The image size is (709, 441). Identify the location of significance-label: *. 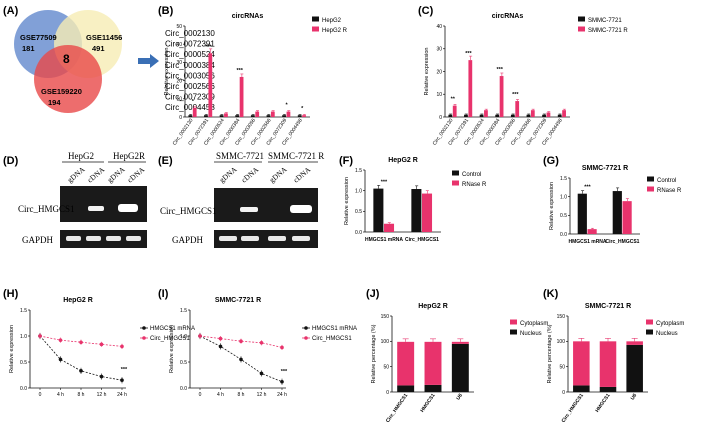
(302, 109).